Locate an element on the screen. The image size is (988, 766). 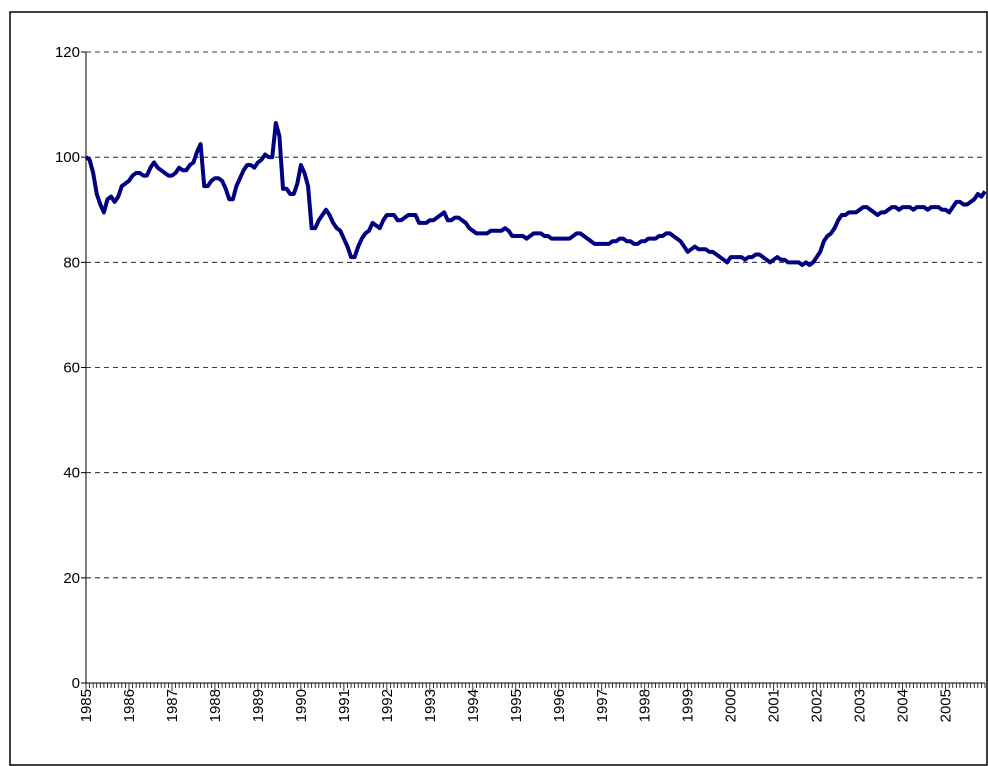
x-tick-label: 1989 is located at coordinates (258, 705).